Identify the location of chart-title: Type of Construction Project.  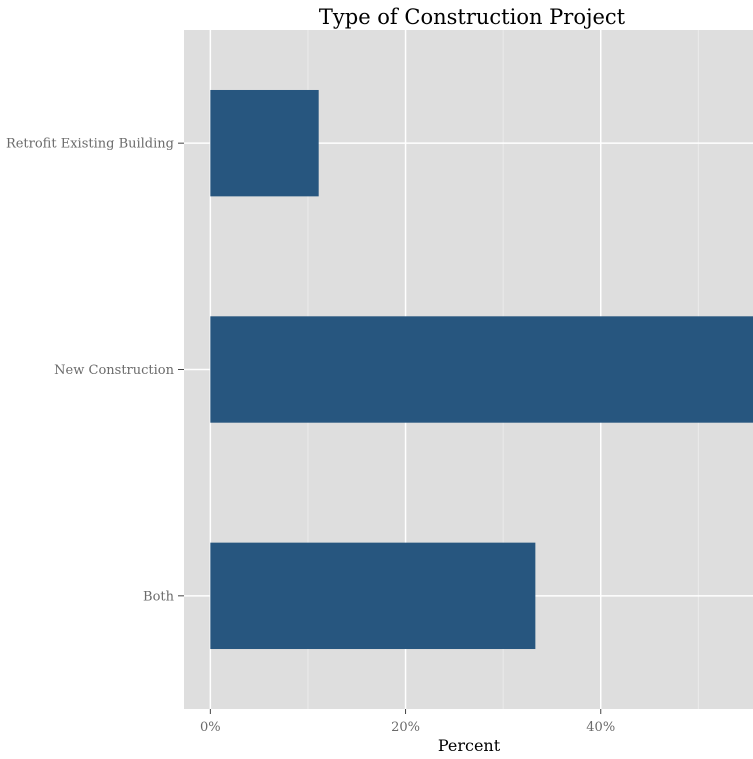
(472, 17).